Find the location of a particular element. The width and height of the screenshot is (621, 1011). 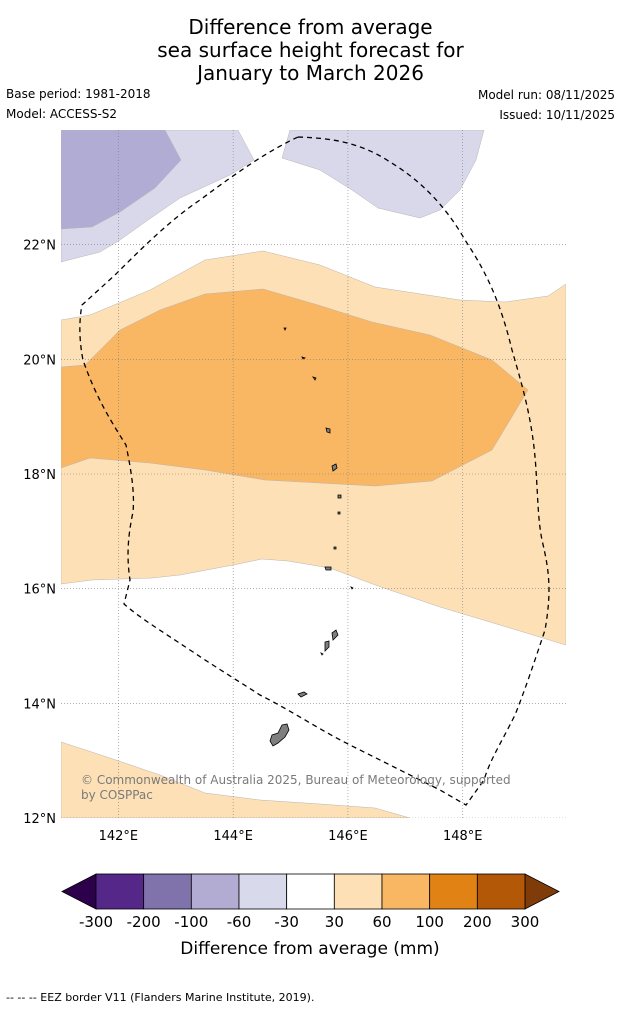

colorbar-tick-label-9: 300 is located at coordinates (525, 922).